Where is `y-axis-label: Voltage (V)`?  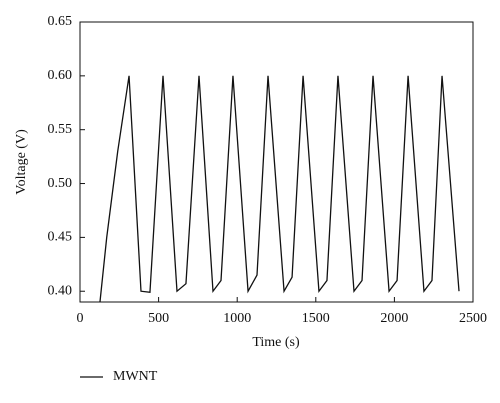 y-axis-label: Voltage (V) is located at coordinates (21, 162).